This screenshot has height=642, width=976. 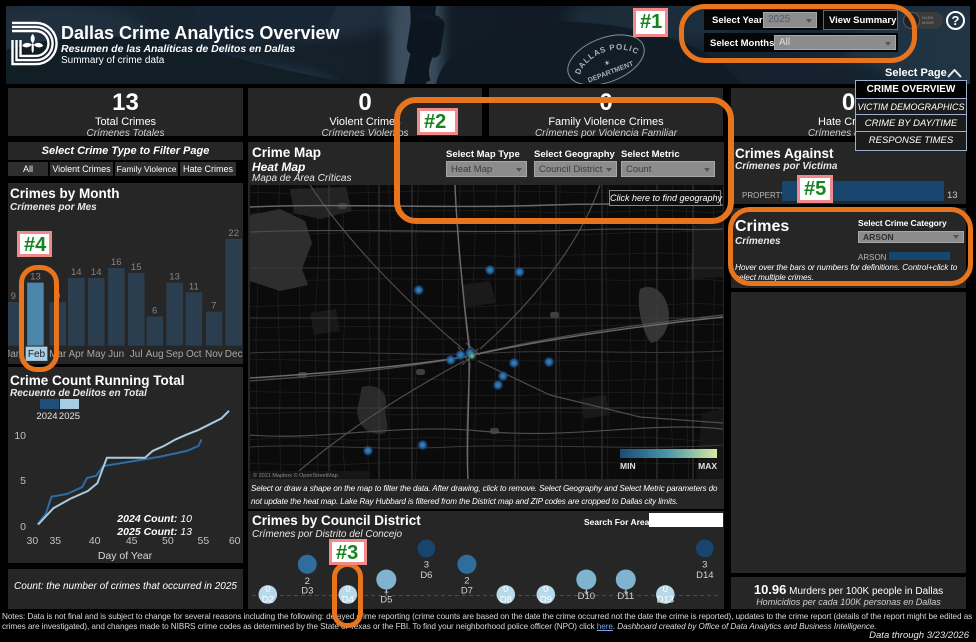 What do you see at coordinates (13, 296) in the screenshot?
I see `svg-text: 9` at bounding box center [13, 296].